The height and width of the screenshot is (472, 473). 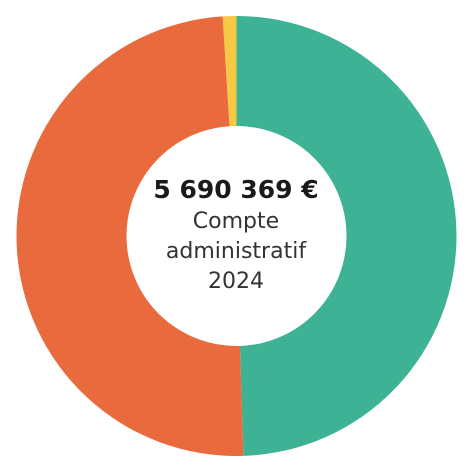 I want to click on total-amount: 5 690 369 €, so click(x=236, y=189).